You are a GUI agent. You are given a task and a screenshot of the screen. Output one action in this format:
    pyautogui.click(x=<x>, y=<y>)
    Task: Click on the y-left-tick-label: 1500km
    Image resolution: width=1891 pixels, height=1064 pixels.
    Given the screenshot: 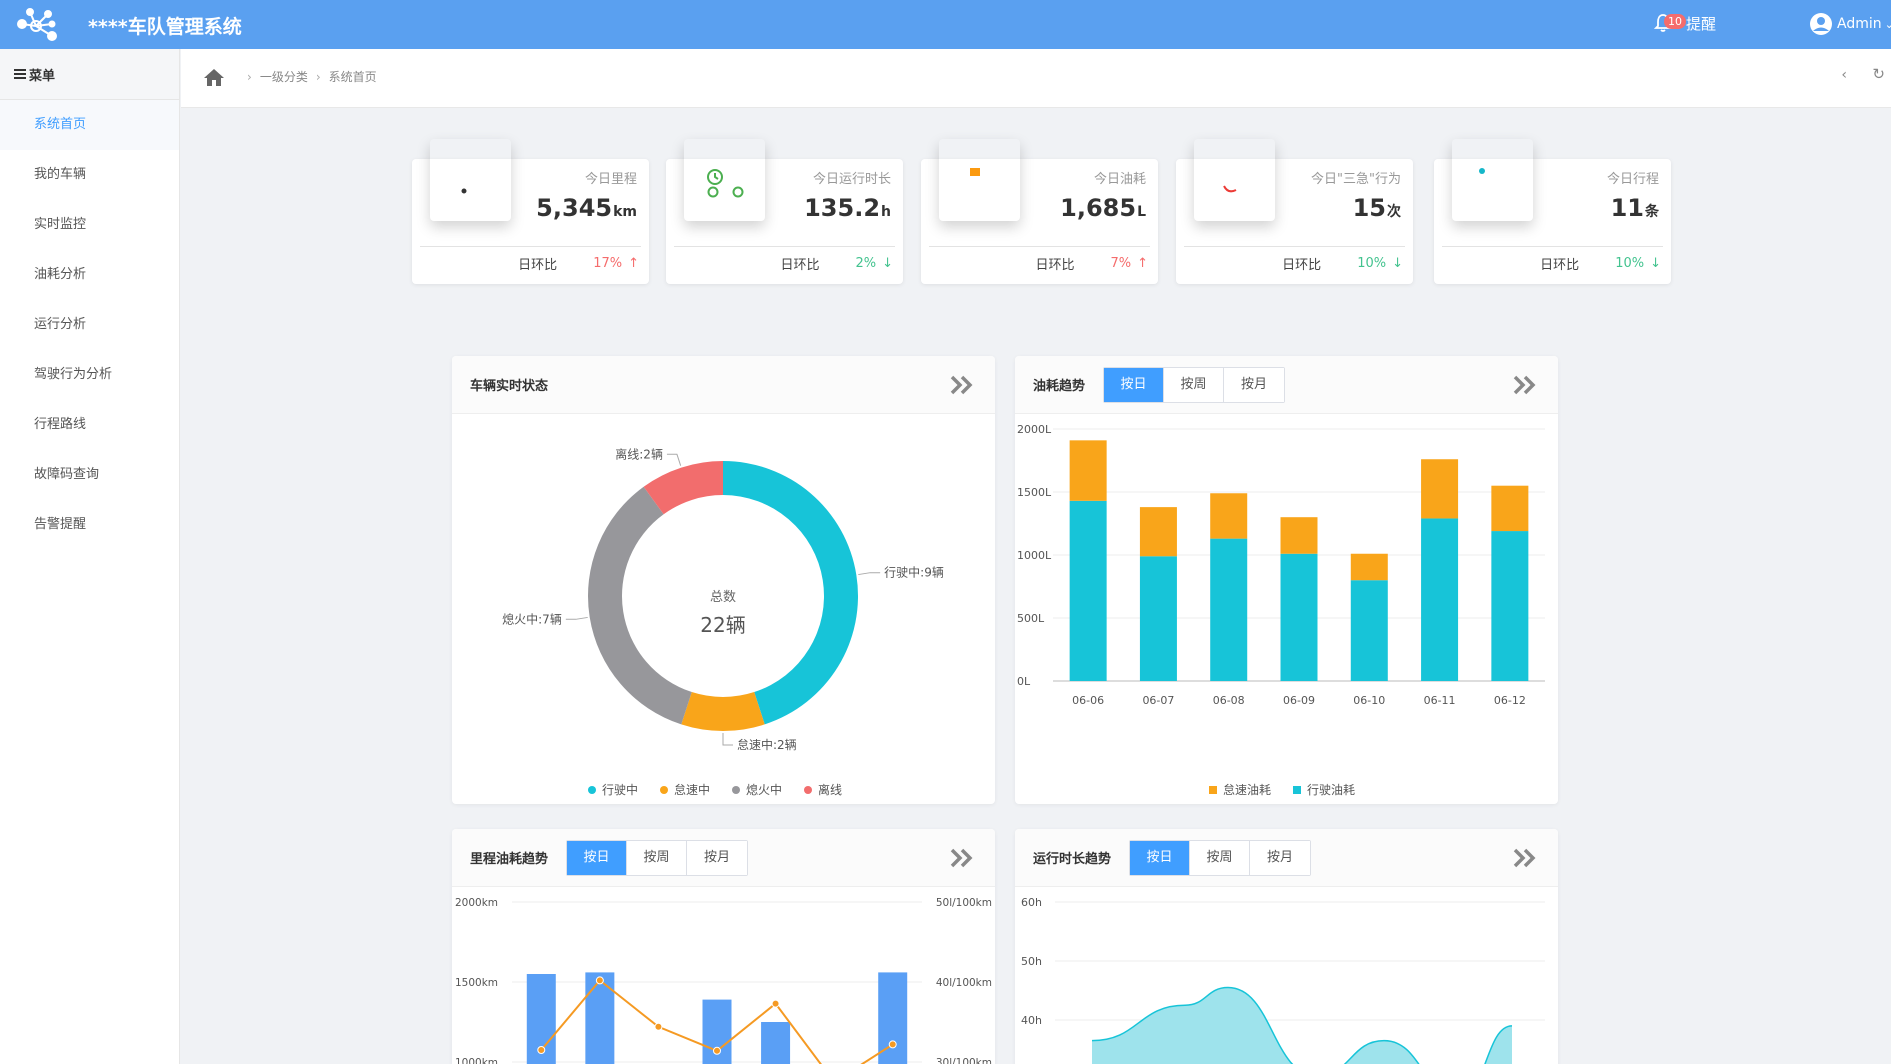 What is the action you would take?
    pyautogui.click(x=476, y=983)
    